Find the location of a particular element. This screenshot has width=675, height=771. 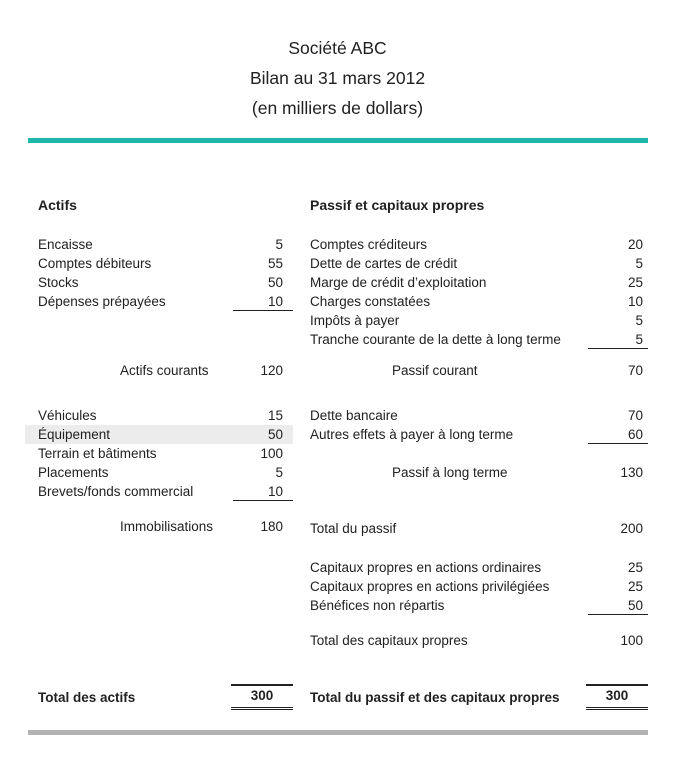

subtotal-value: 180 is located at coordinates (271, 526).